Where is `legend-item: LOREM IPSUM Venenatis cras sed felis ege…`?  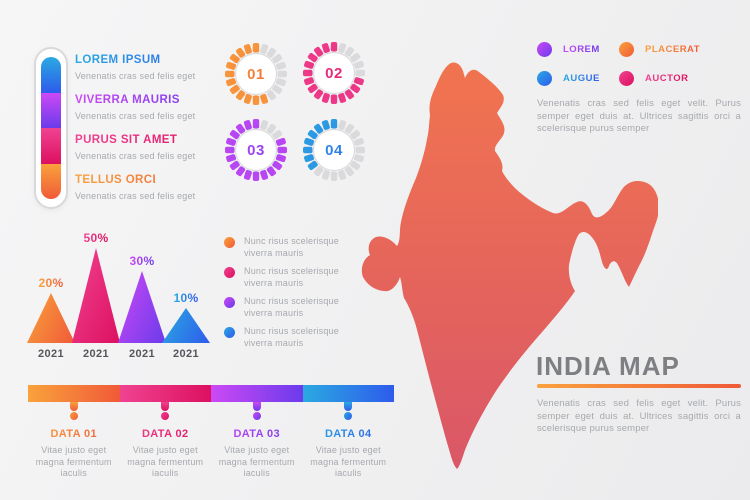 legend-item: LOREM IPSUM Venenatis cras sed felis ege… is located at coordinates (147, 68).